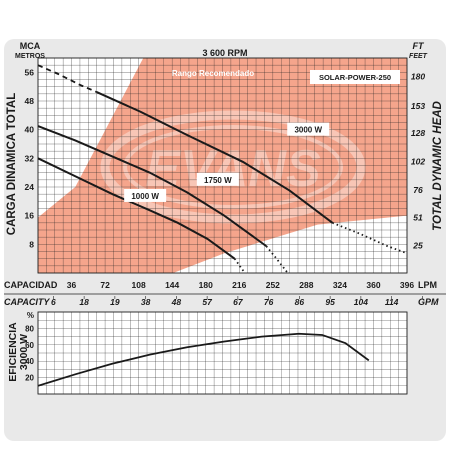 The width and height of the screenshot is (450, 450). I want to click on efficiency-curves, so click(203, 359).